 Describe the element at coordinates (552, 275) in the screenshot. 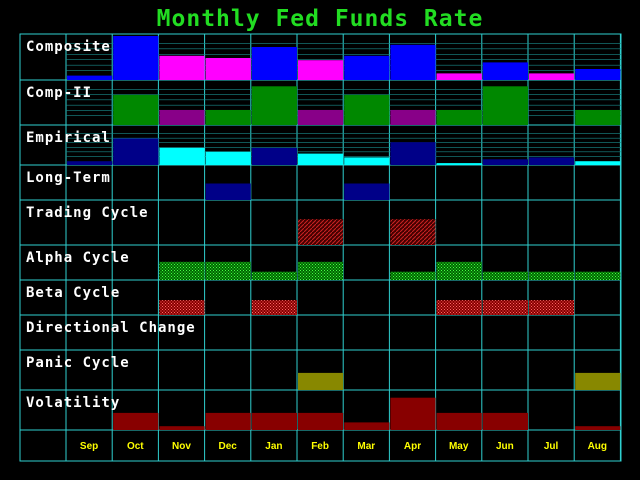

I see `bar-alpha-cycle-jul` at that location.